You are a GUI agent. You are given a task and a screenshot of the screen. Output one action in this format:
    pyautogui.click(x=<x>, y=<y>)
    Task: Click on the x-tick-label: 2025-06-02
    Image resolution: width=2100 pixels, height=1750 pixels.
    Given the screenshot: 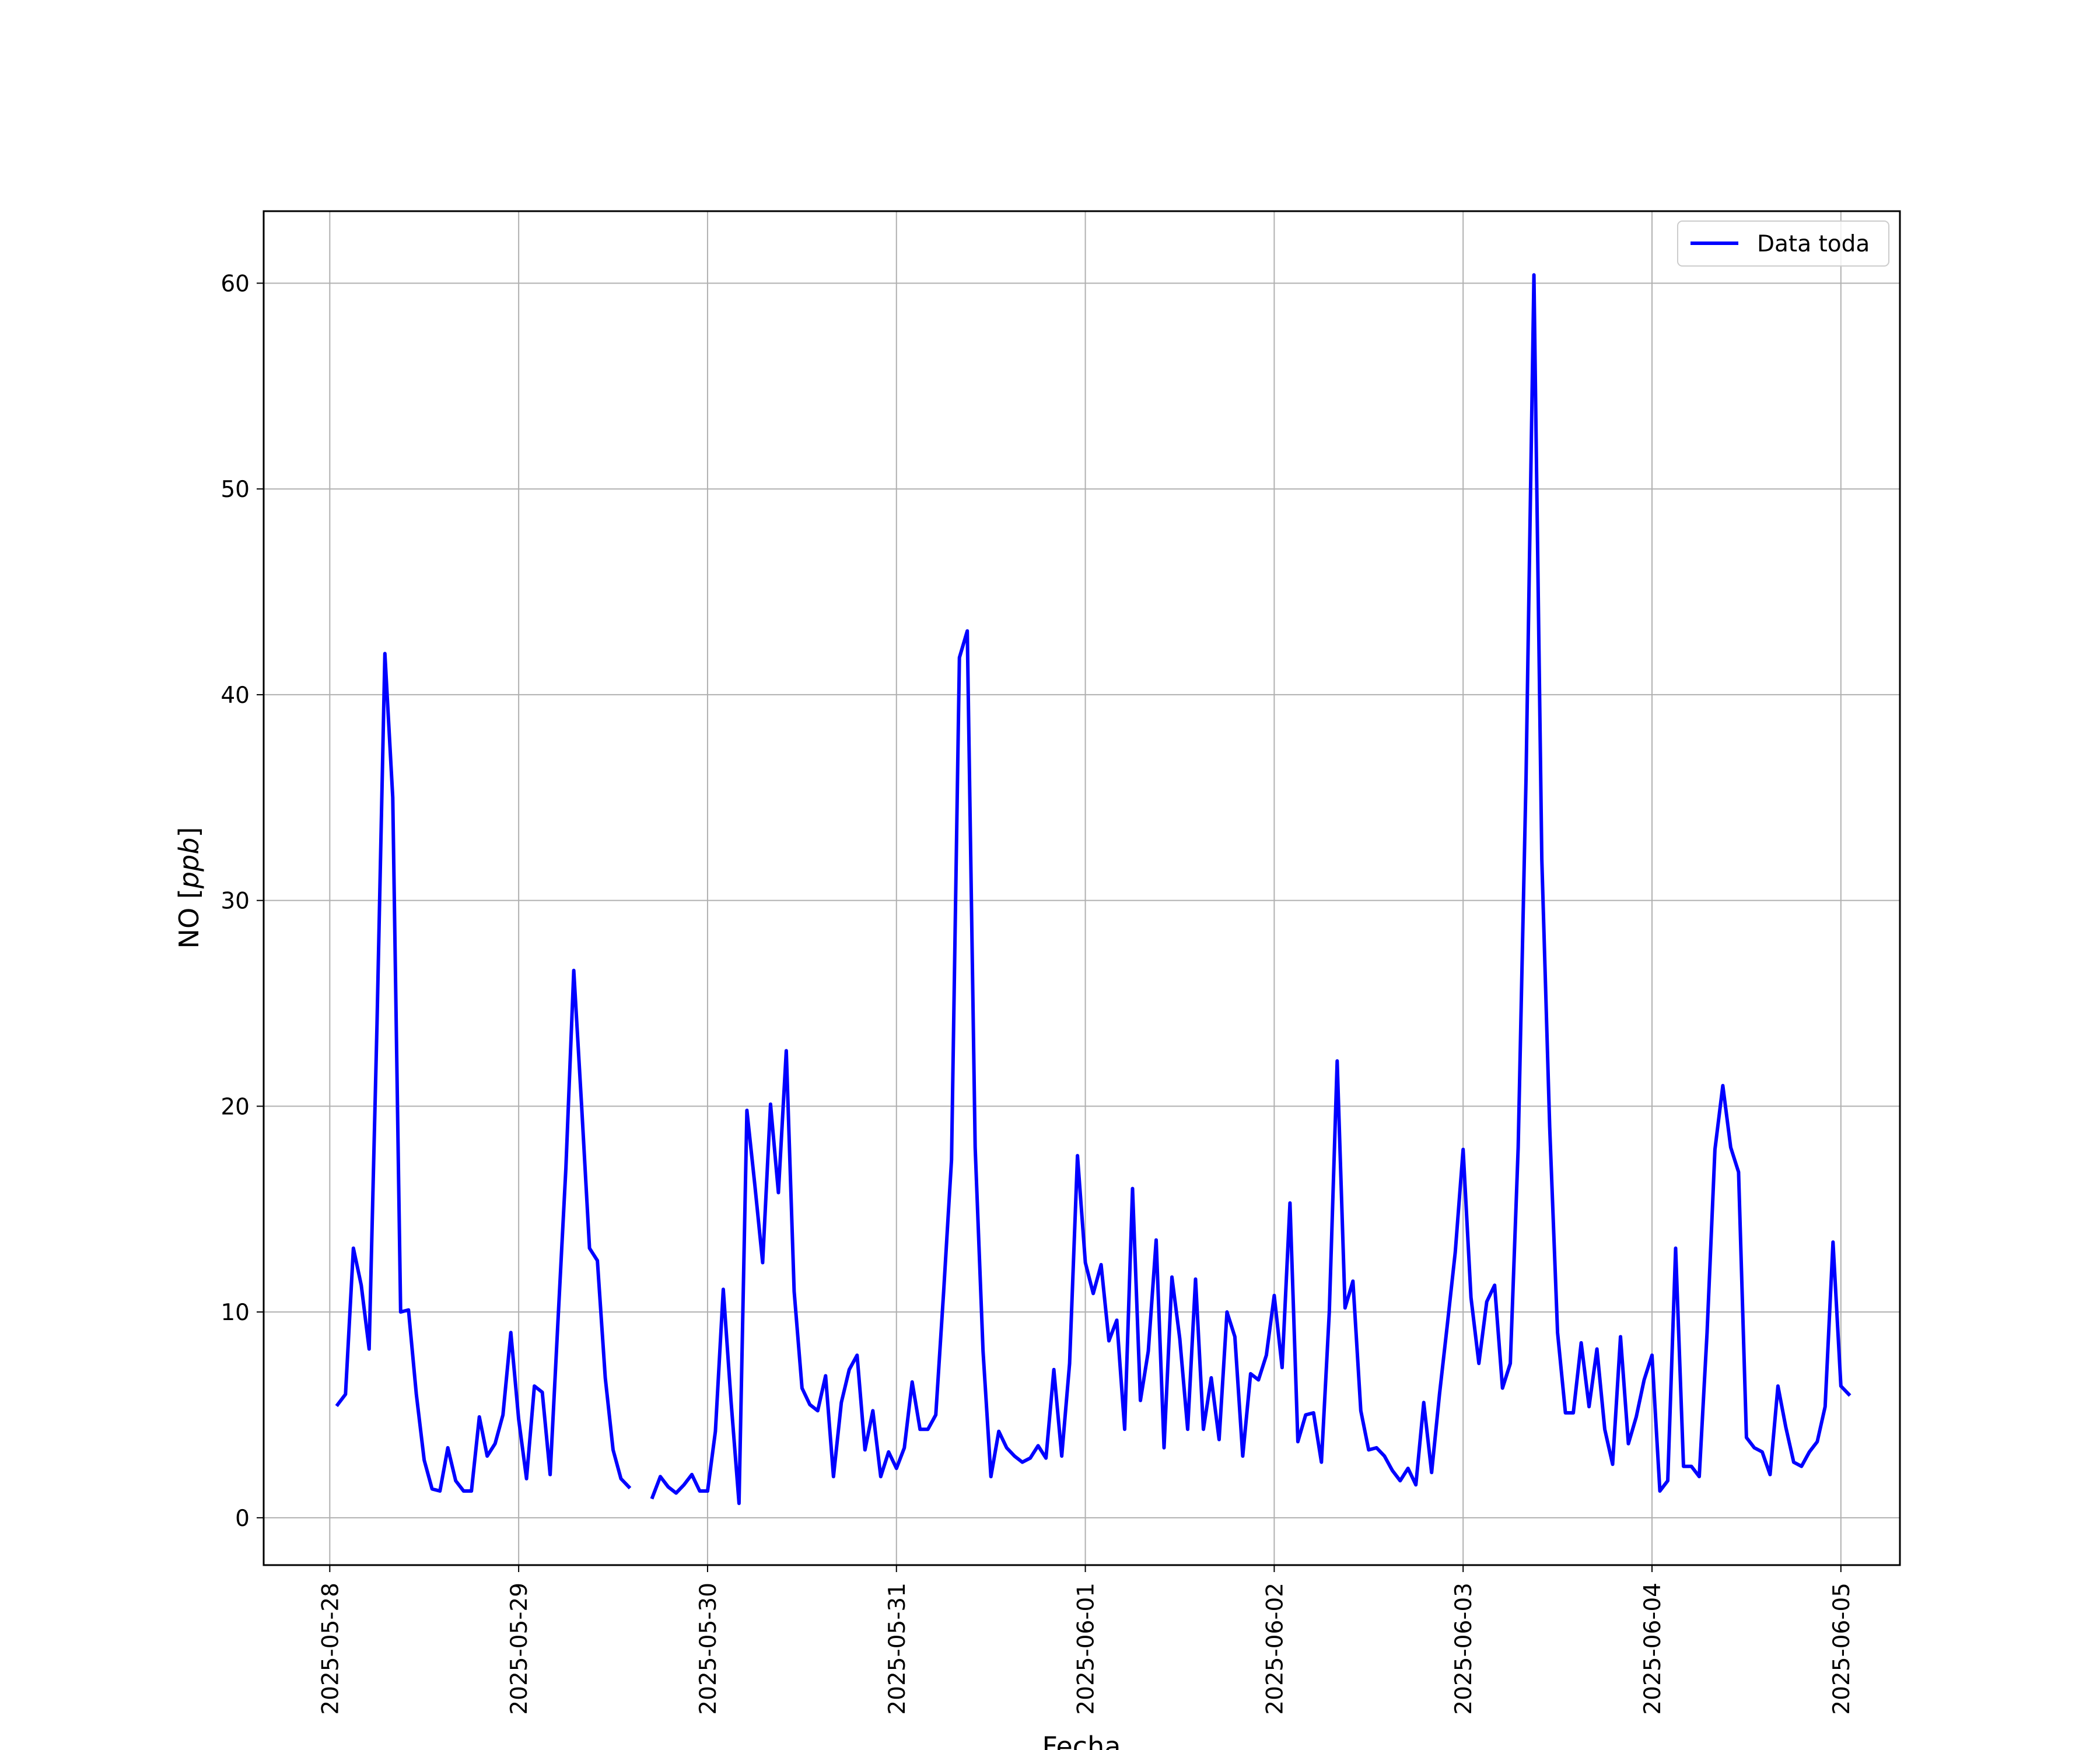 What is the action you would take?
    pyautogui.click(x=1275, y=1649)
    